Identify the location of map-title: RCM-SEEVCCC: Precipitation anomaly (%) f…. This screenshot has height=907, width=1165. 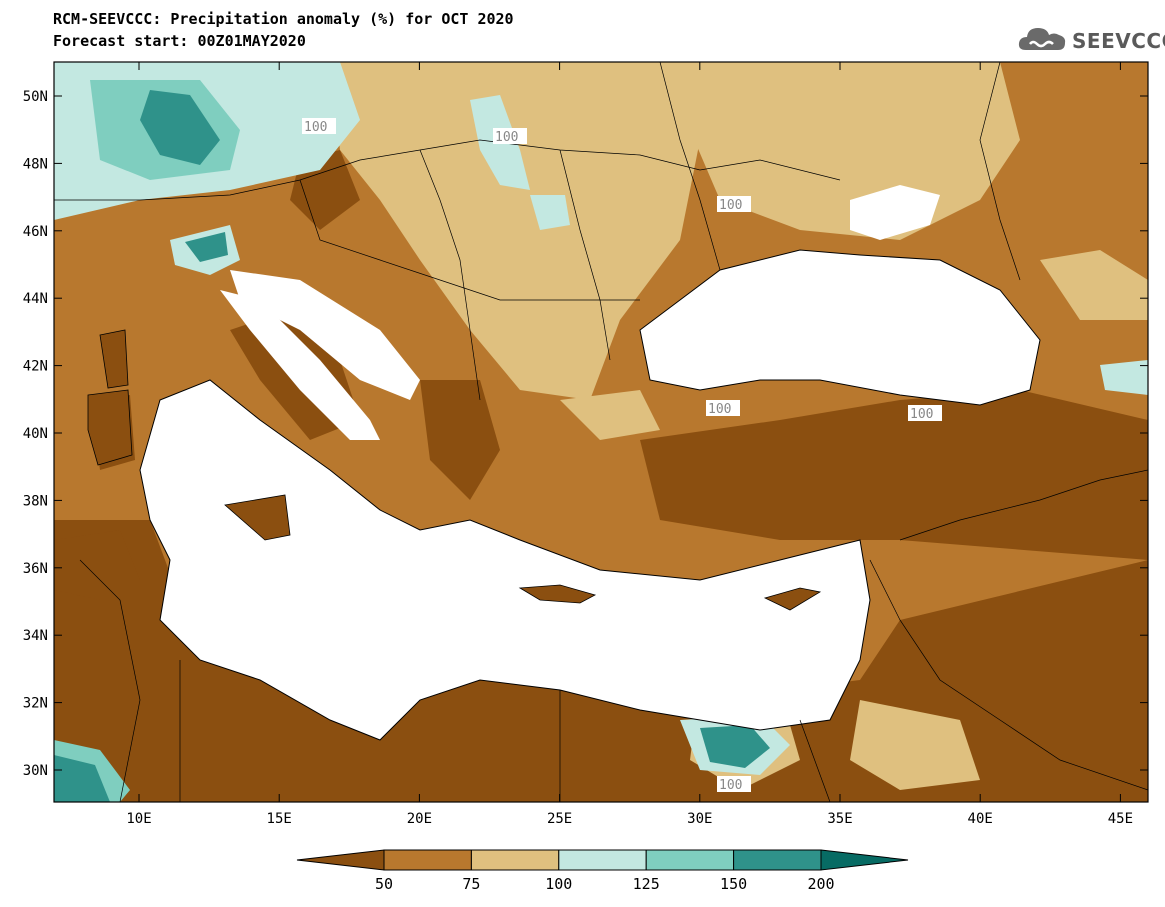
(283, 19).